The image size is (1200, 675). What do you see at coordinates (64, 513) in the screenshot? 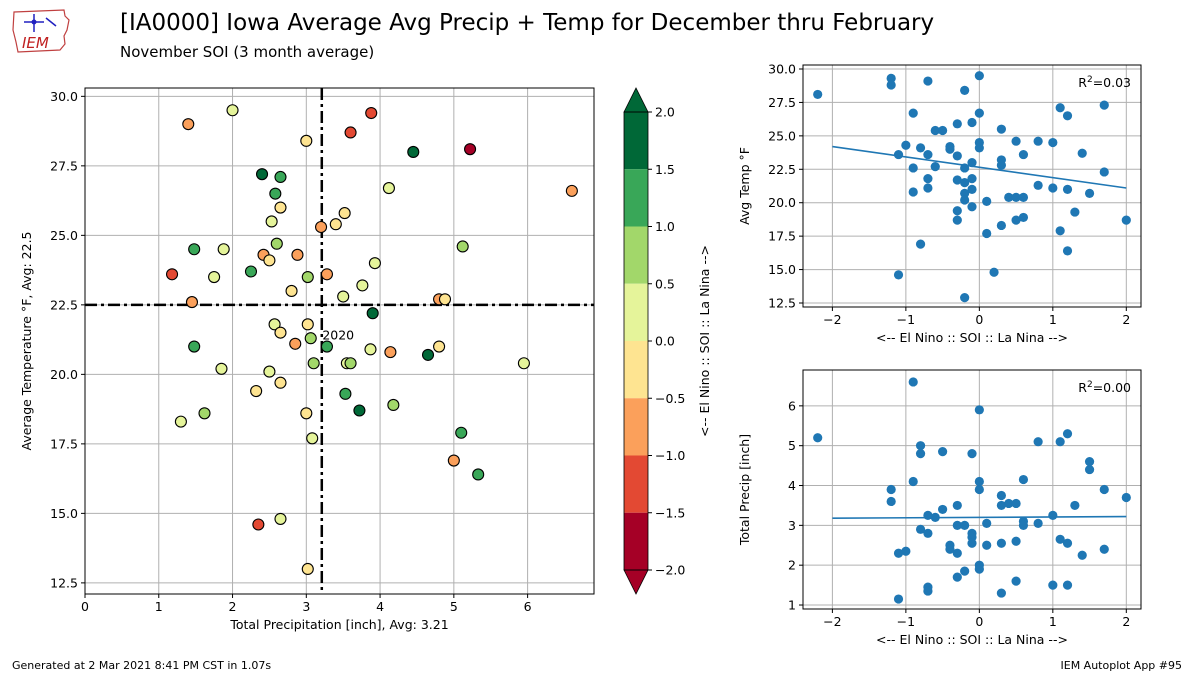
I see `y-tick-label: 15.0` at bounding box center [64, 513].